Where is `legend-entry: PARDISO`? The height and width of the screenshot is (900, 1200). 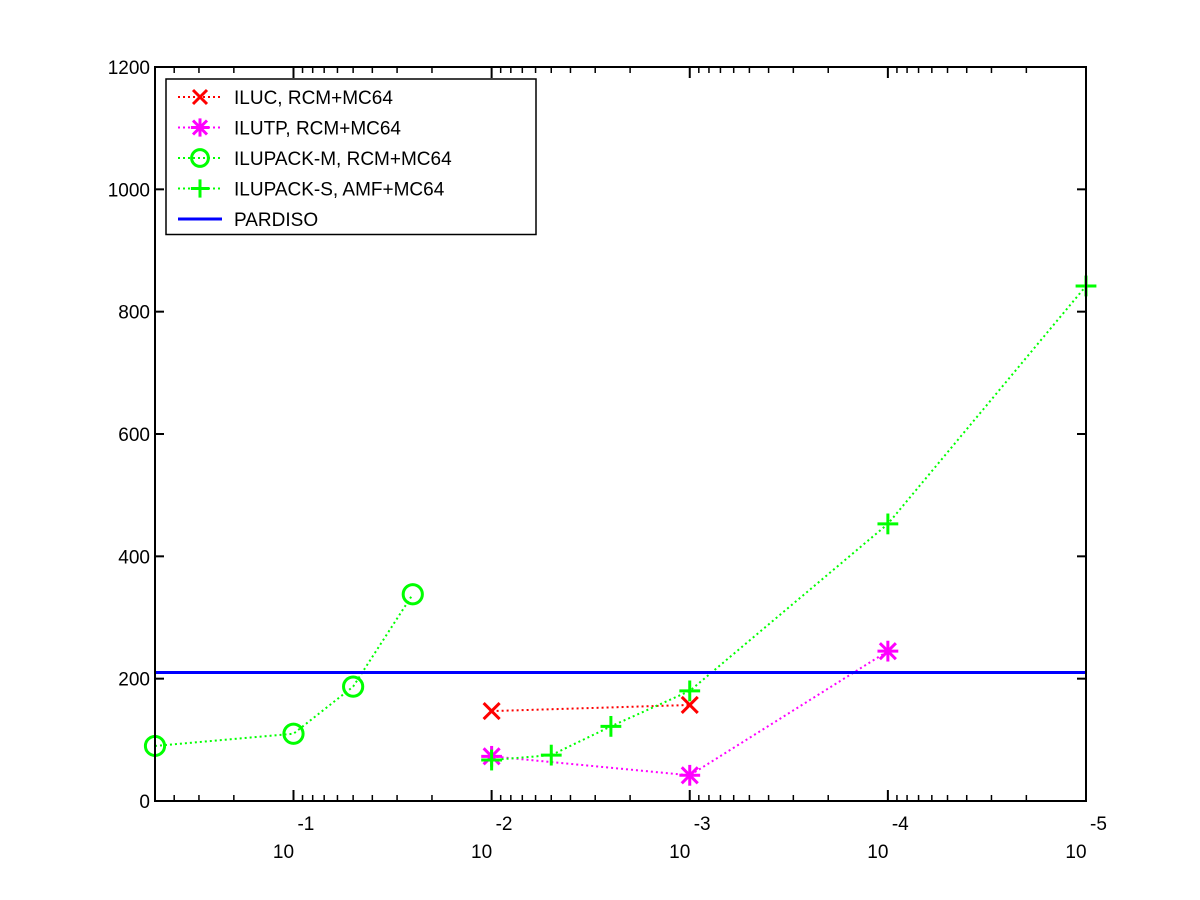 legend-entry: PARDISO is located at coordinates (248, 220).